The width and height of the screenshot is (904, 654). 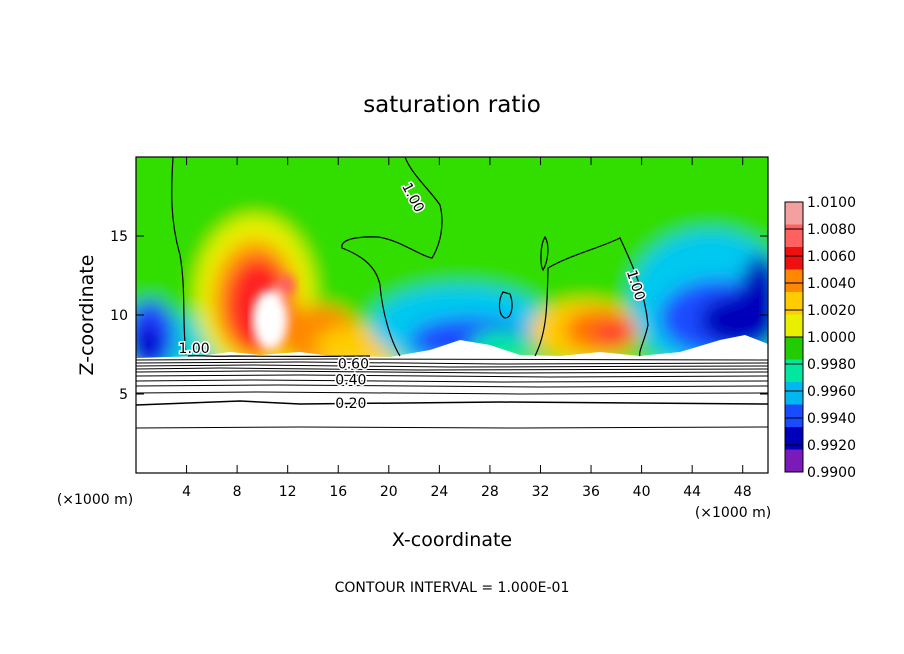 What do you see at coordinates (831, 203) in the screenshot?
I see `colorbar-label: 1.0100` at bounding box center [831, 203].